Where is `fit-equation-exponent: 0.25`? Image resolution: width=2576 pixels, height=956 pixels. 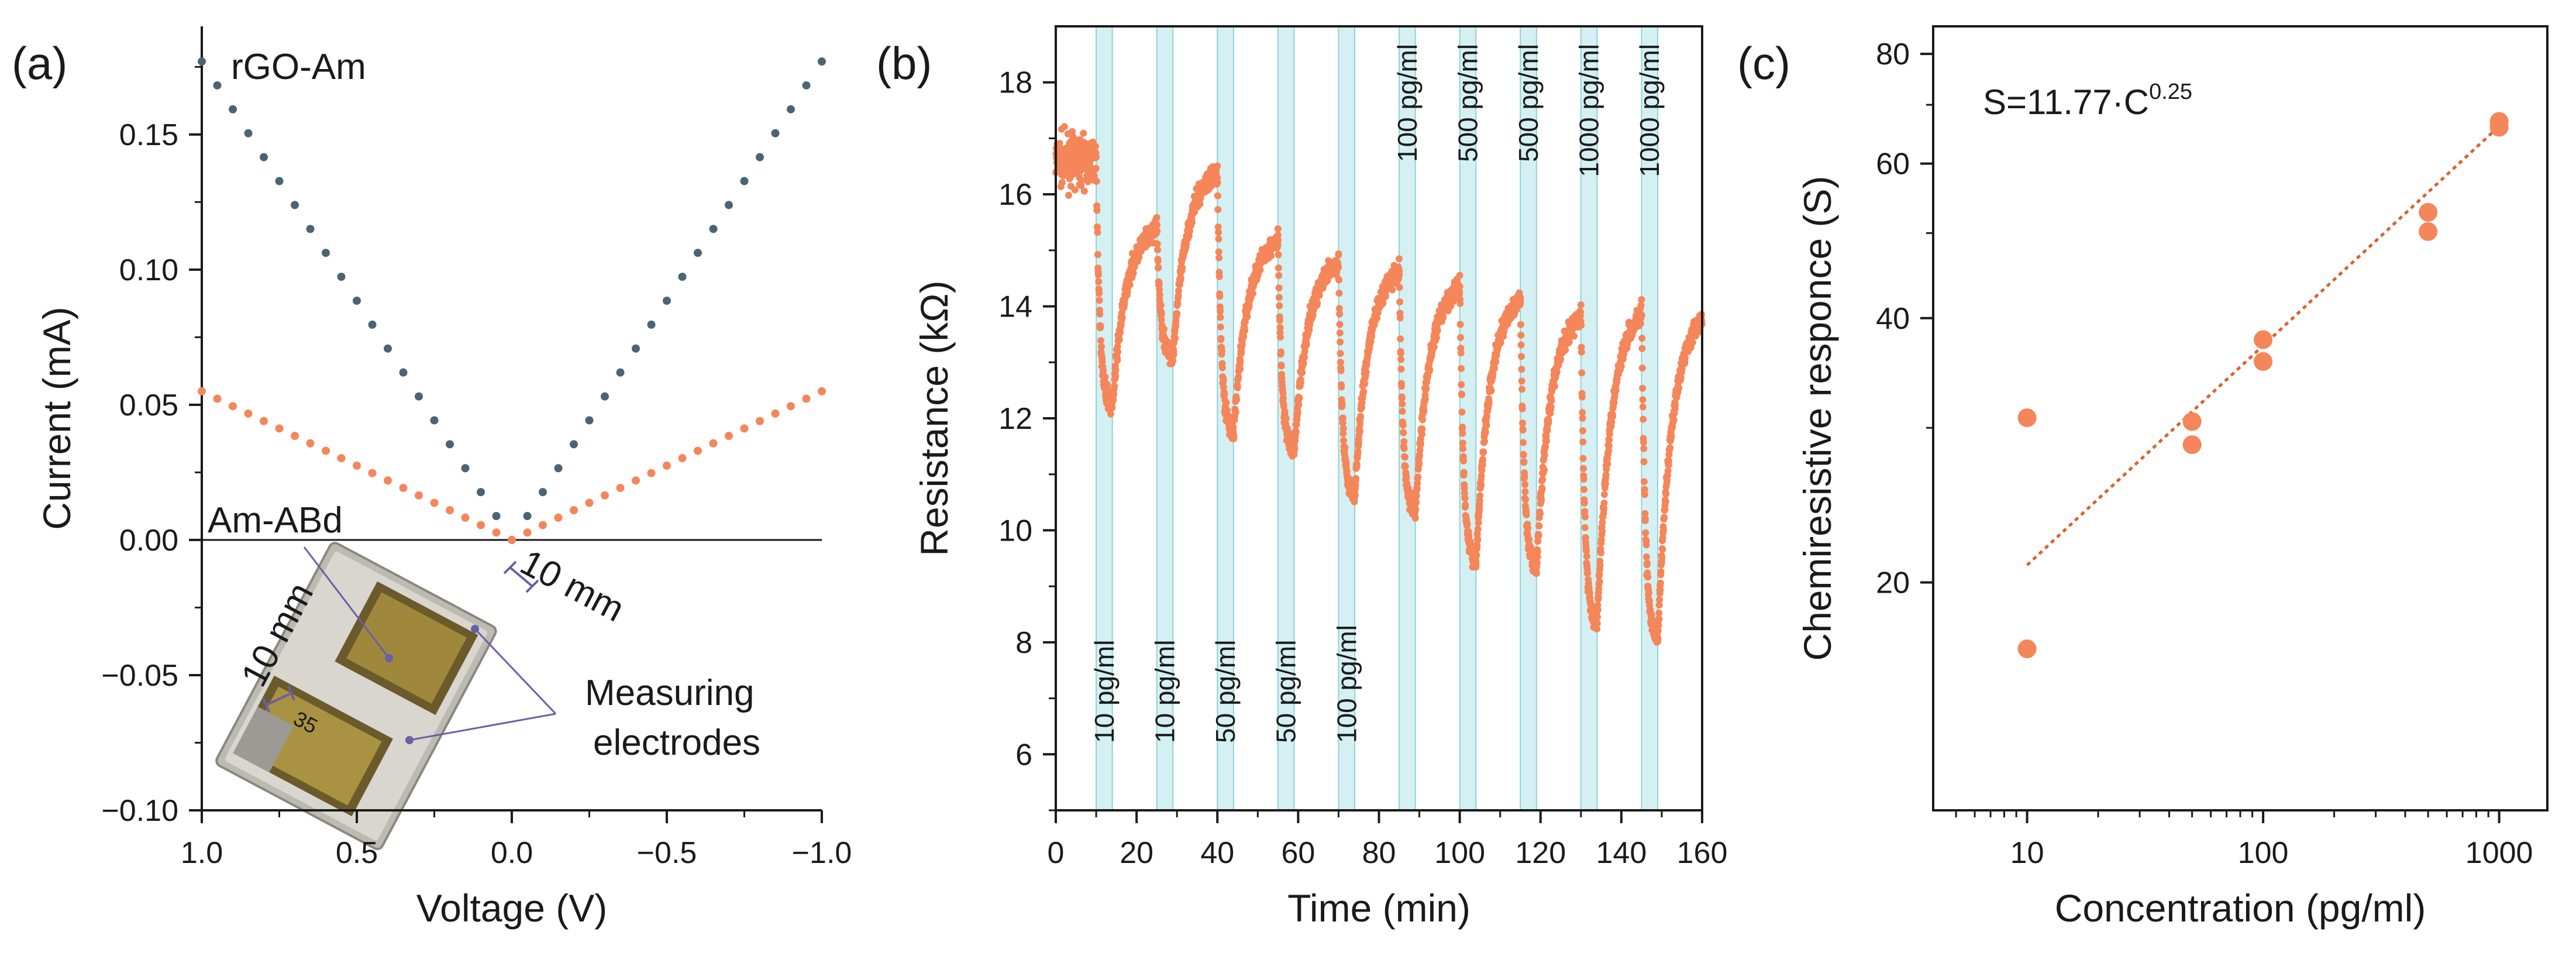
fit-equation-exponent: 0.25 is located at coordinates (2170, 92).